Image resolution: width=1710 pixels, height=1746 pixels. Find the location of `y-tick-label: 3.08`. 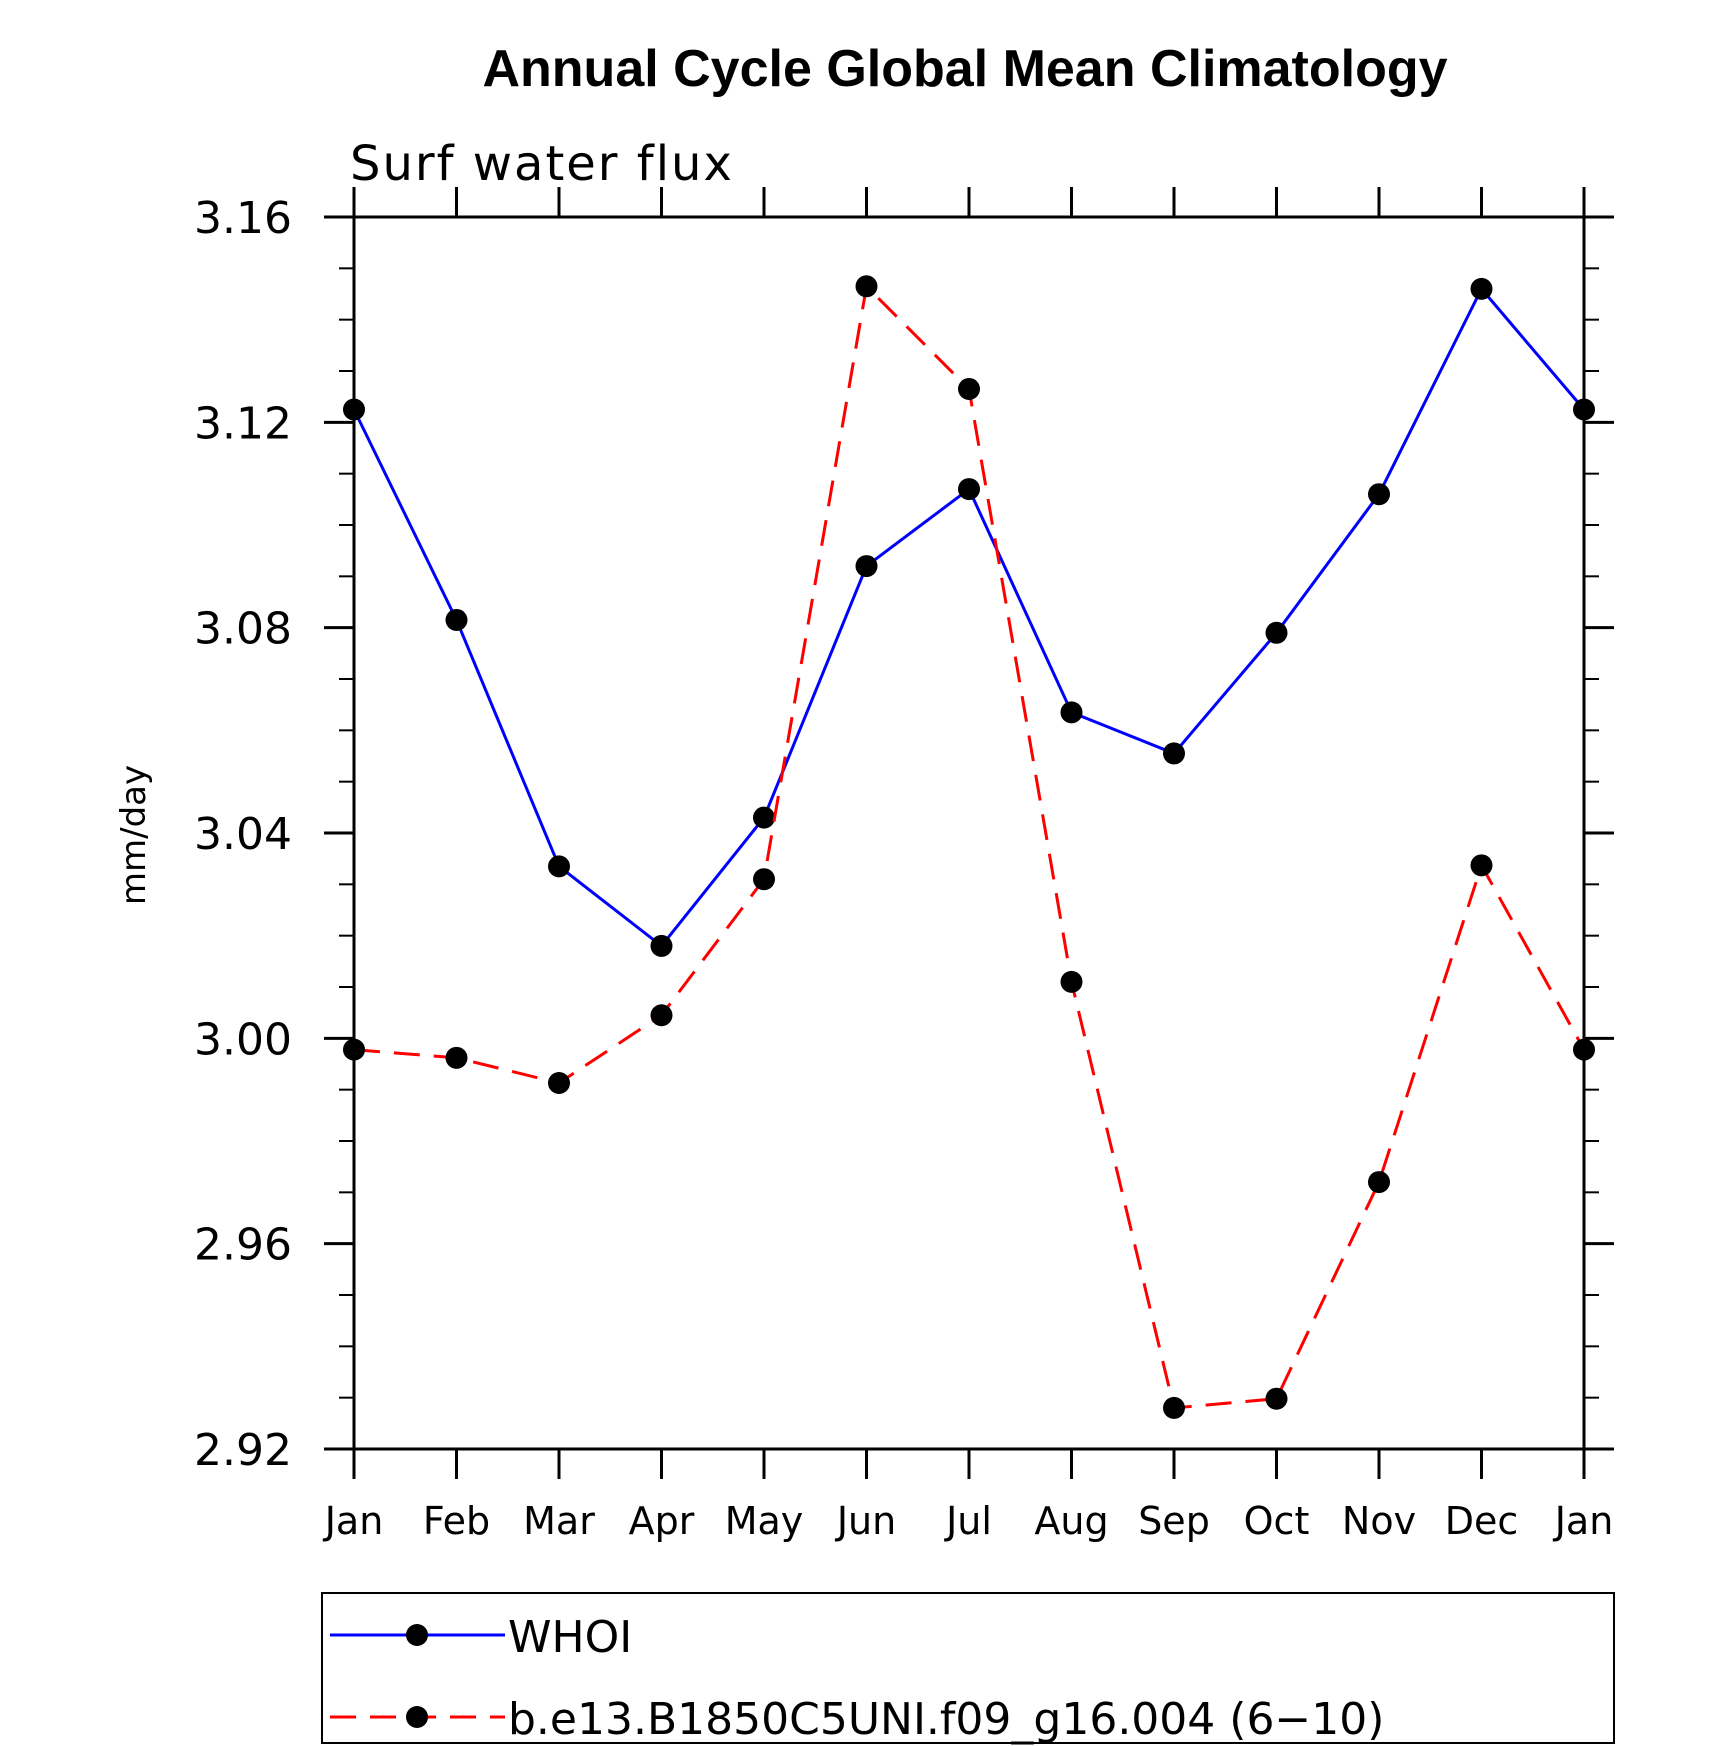

y-tick-label: 3.08 is located at coordinates (243, 629).